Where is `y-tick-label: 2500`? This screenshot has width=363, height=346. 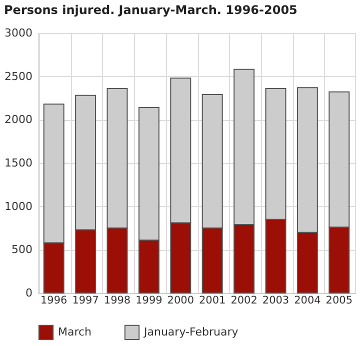
y-tick-label: 2500 is located at coordinates (18, 76).